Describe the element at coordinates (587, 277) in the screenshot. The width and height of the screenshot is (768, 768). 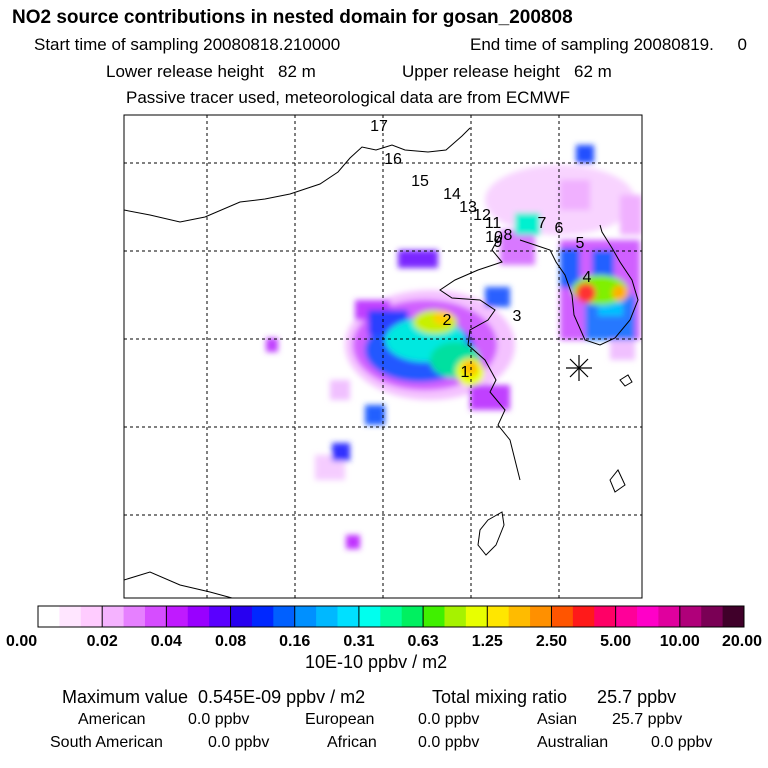
I see `trajectory-label: 4` at that location.